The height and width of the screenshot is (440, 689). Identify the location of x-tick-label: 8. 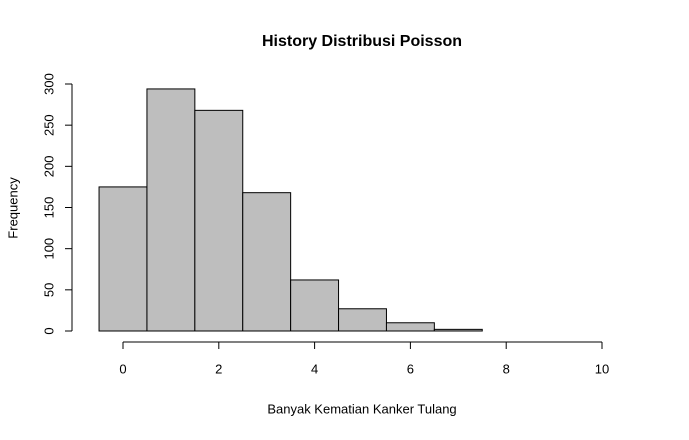
(506, 368).